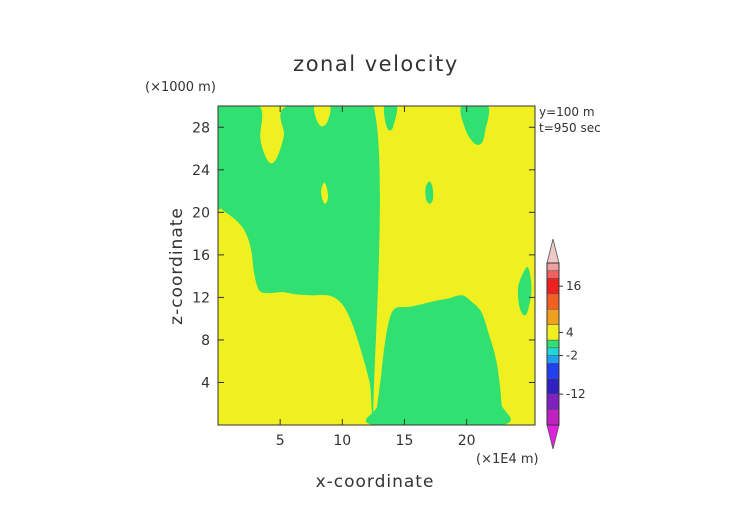 The image size is (752, 532). Describe the element at coordinates (205, 341) in the screenshot. I see `y-tick-label: 8` at that location.